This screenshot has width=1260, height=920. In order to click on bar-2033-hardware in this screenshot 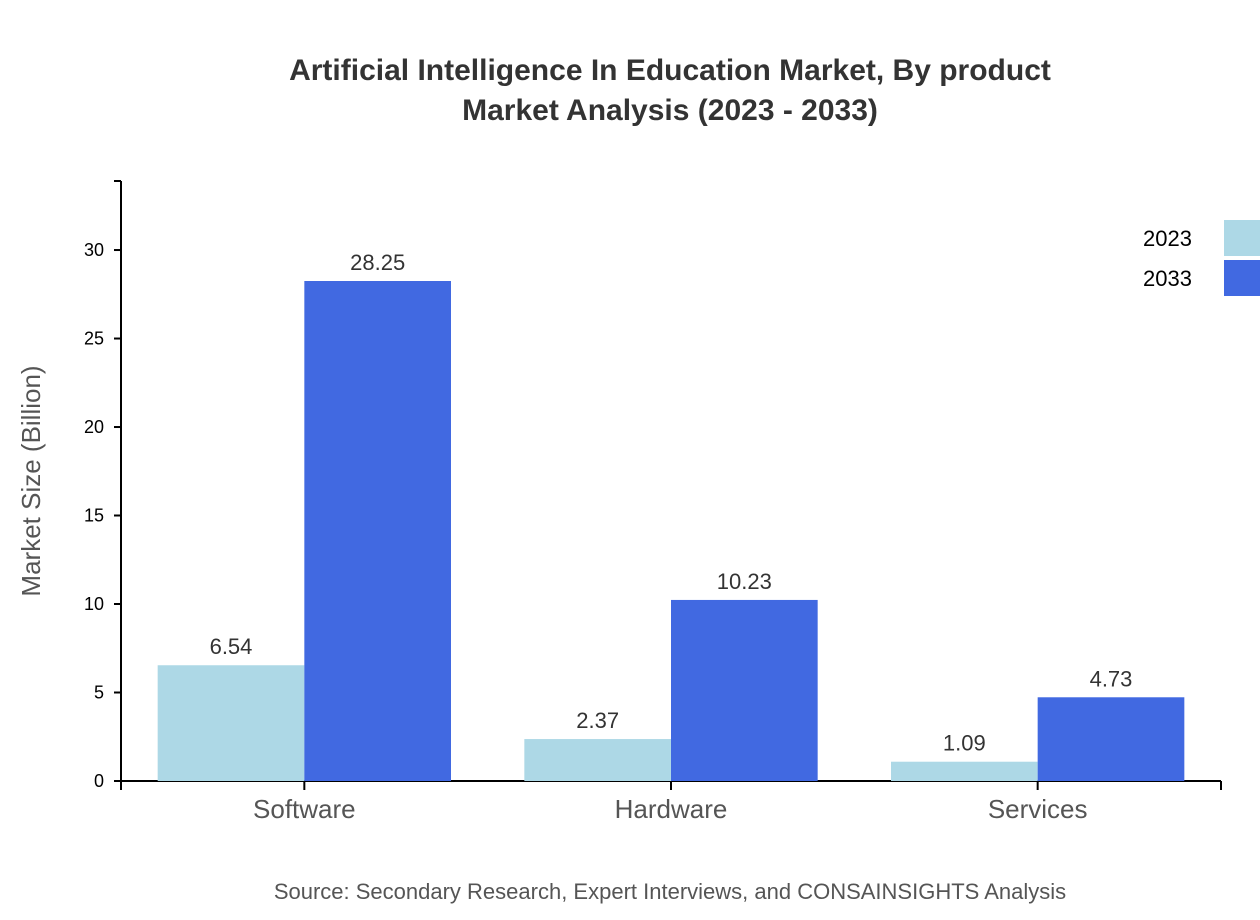, I will do `click(744, 690)`.